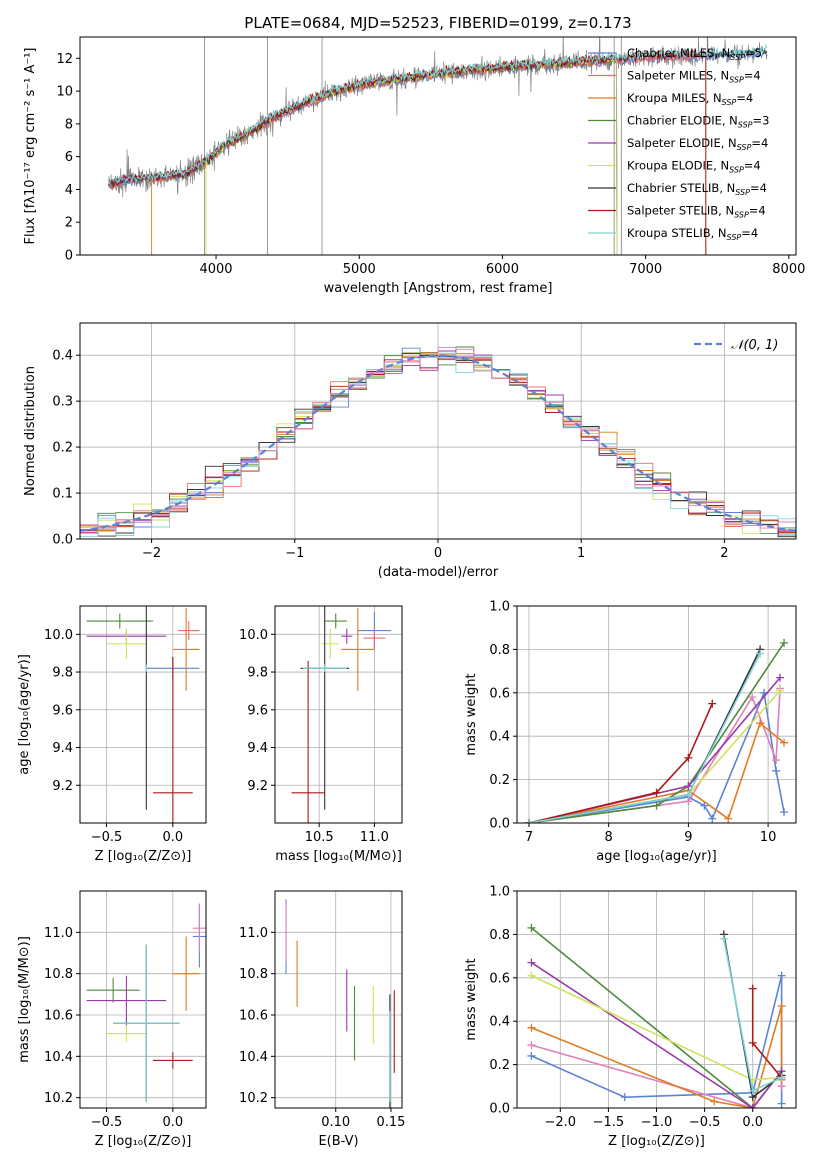 The image size is (819, 1170). What do you see at coordinates (438, 553) in the screenshot?
I see `x-tick-label: 0` at bounding box center [438, 553].